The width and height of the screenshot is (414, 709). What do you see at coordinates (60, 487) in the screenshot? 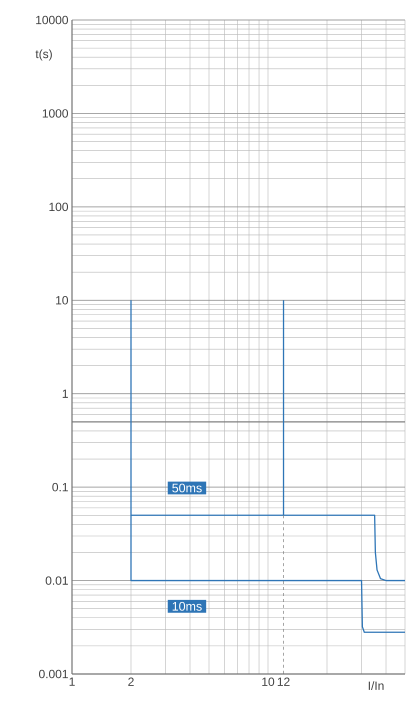
I see `y-tick-label: 0.1` at bounding box center [60, 487].